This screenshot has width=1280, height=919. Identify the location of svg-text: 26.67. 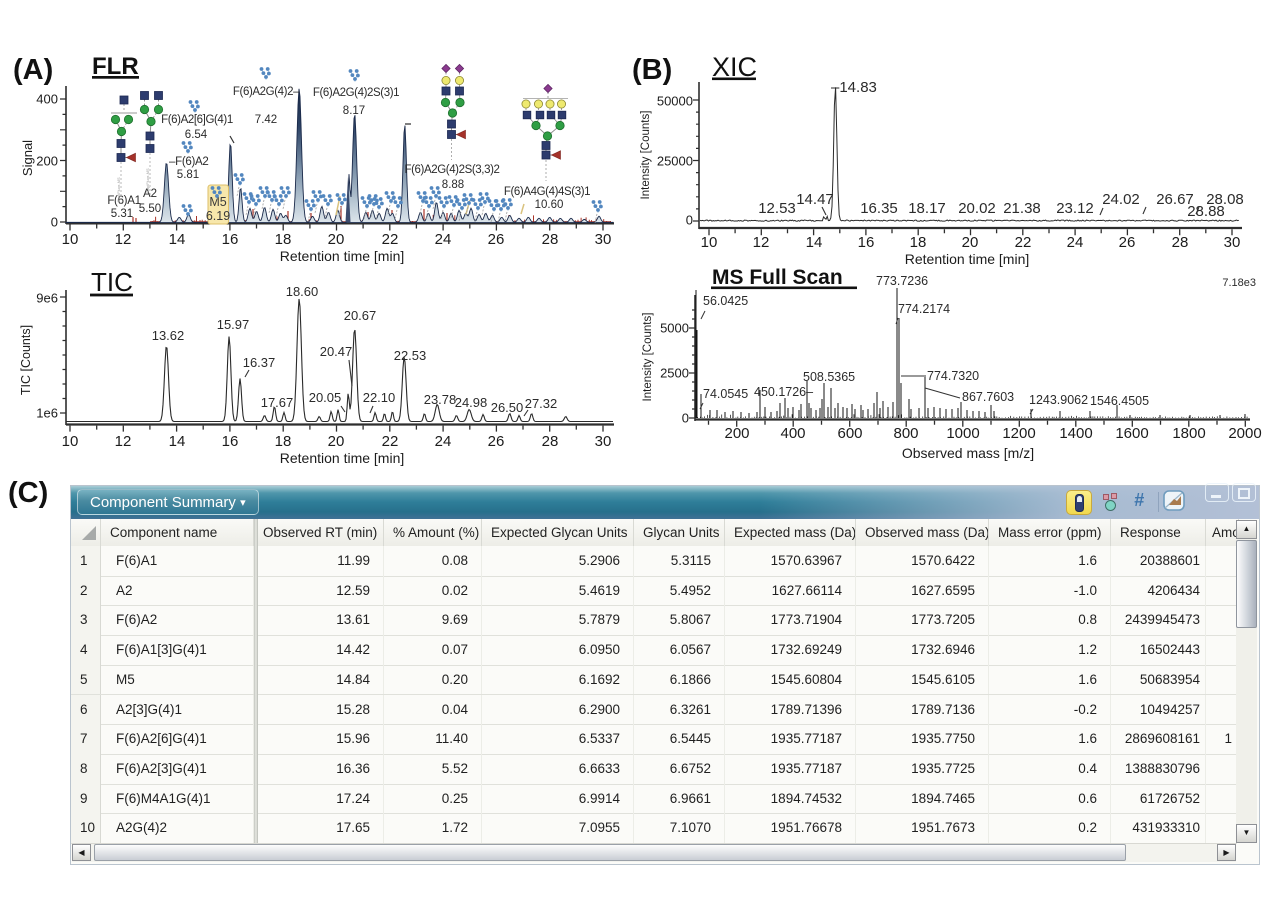
(1175, 199).